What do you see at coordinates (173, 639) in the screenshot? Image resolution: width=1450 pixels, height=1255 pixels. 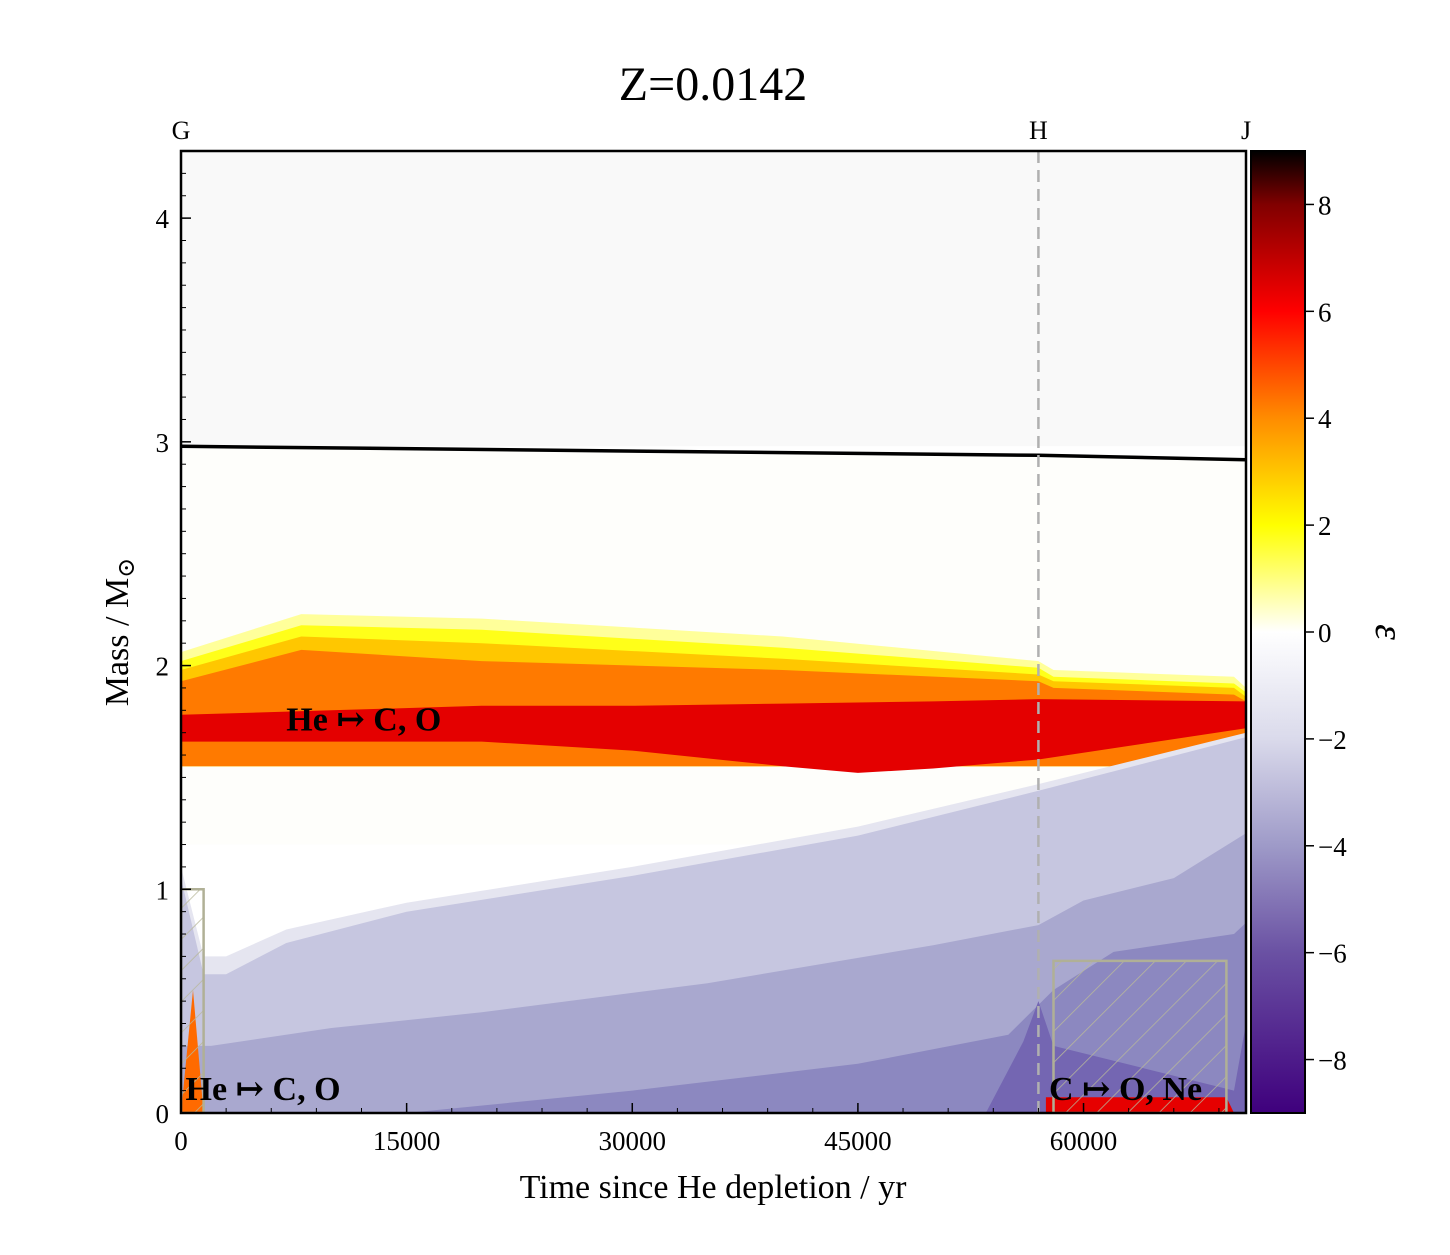 I see `y-axis-ticks: 0 1 2 3 4` at bounding box center [173, 639].